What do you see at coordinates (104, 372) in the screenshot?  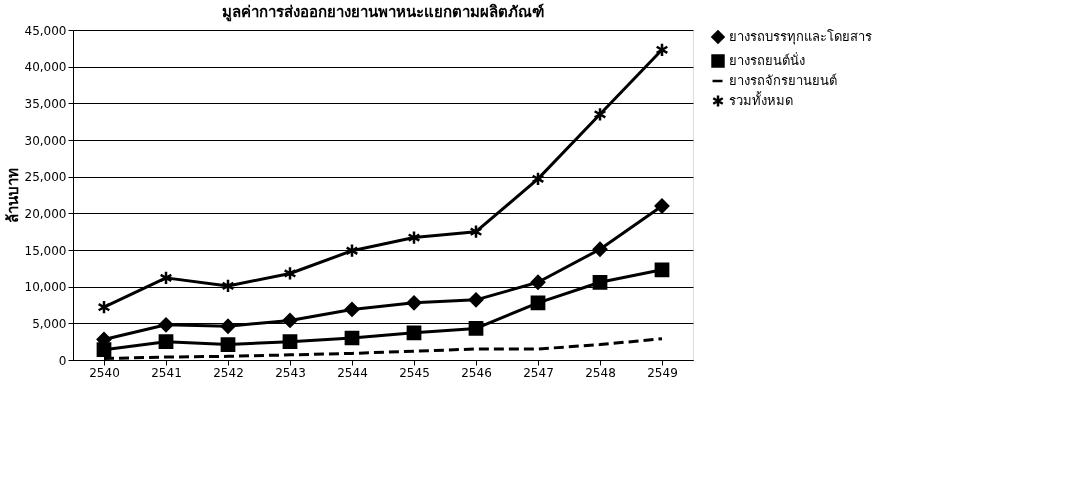 I see `x-tick-label: 2540` at bounding box center [104, 372].